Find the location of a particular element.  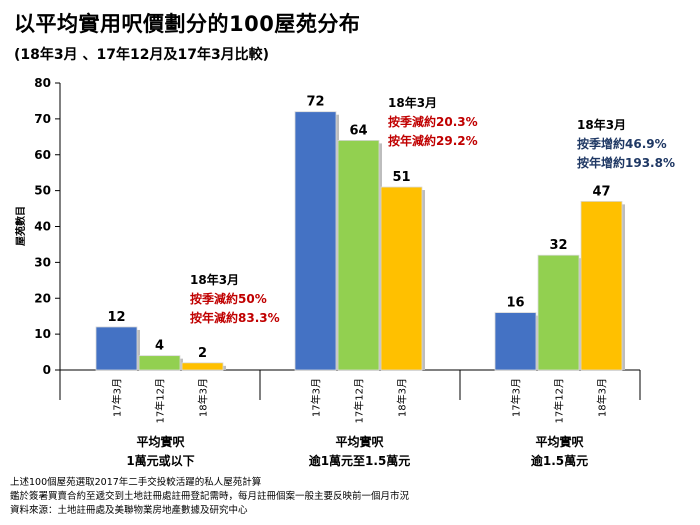

annotation-line1: 按季增約46.9% is located at coordinates (622, 143).